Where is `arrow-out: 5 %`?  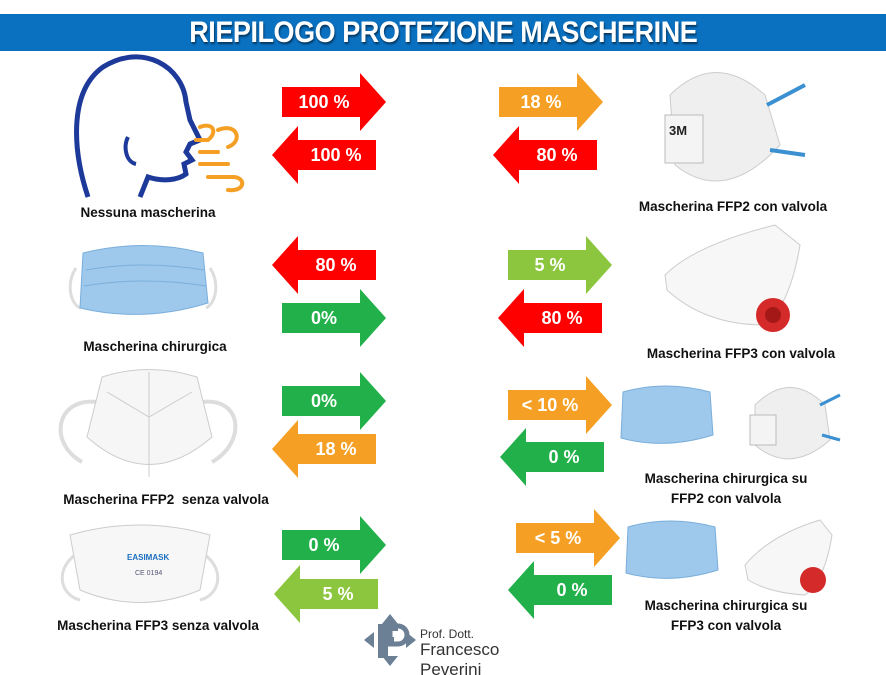
arrow-out: 5 % is located at coordinates (560, 265).